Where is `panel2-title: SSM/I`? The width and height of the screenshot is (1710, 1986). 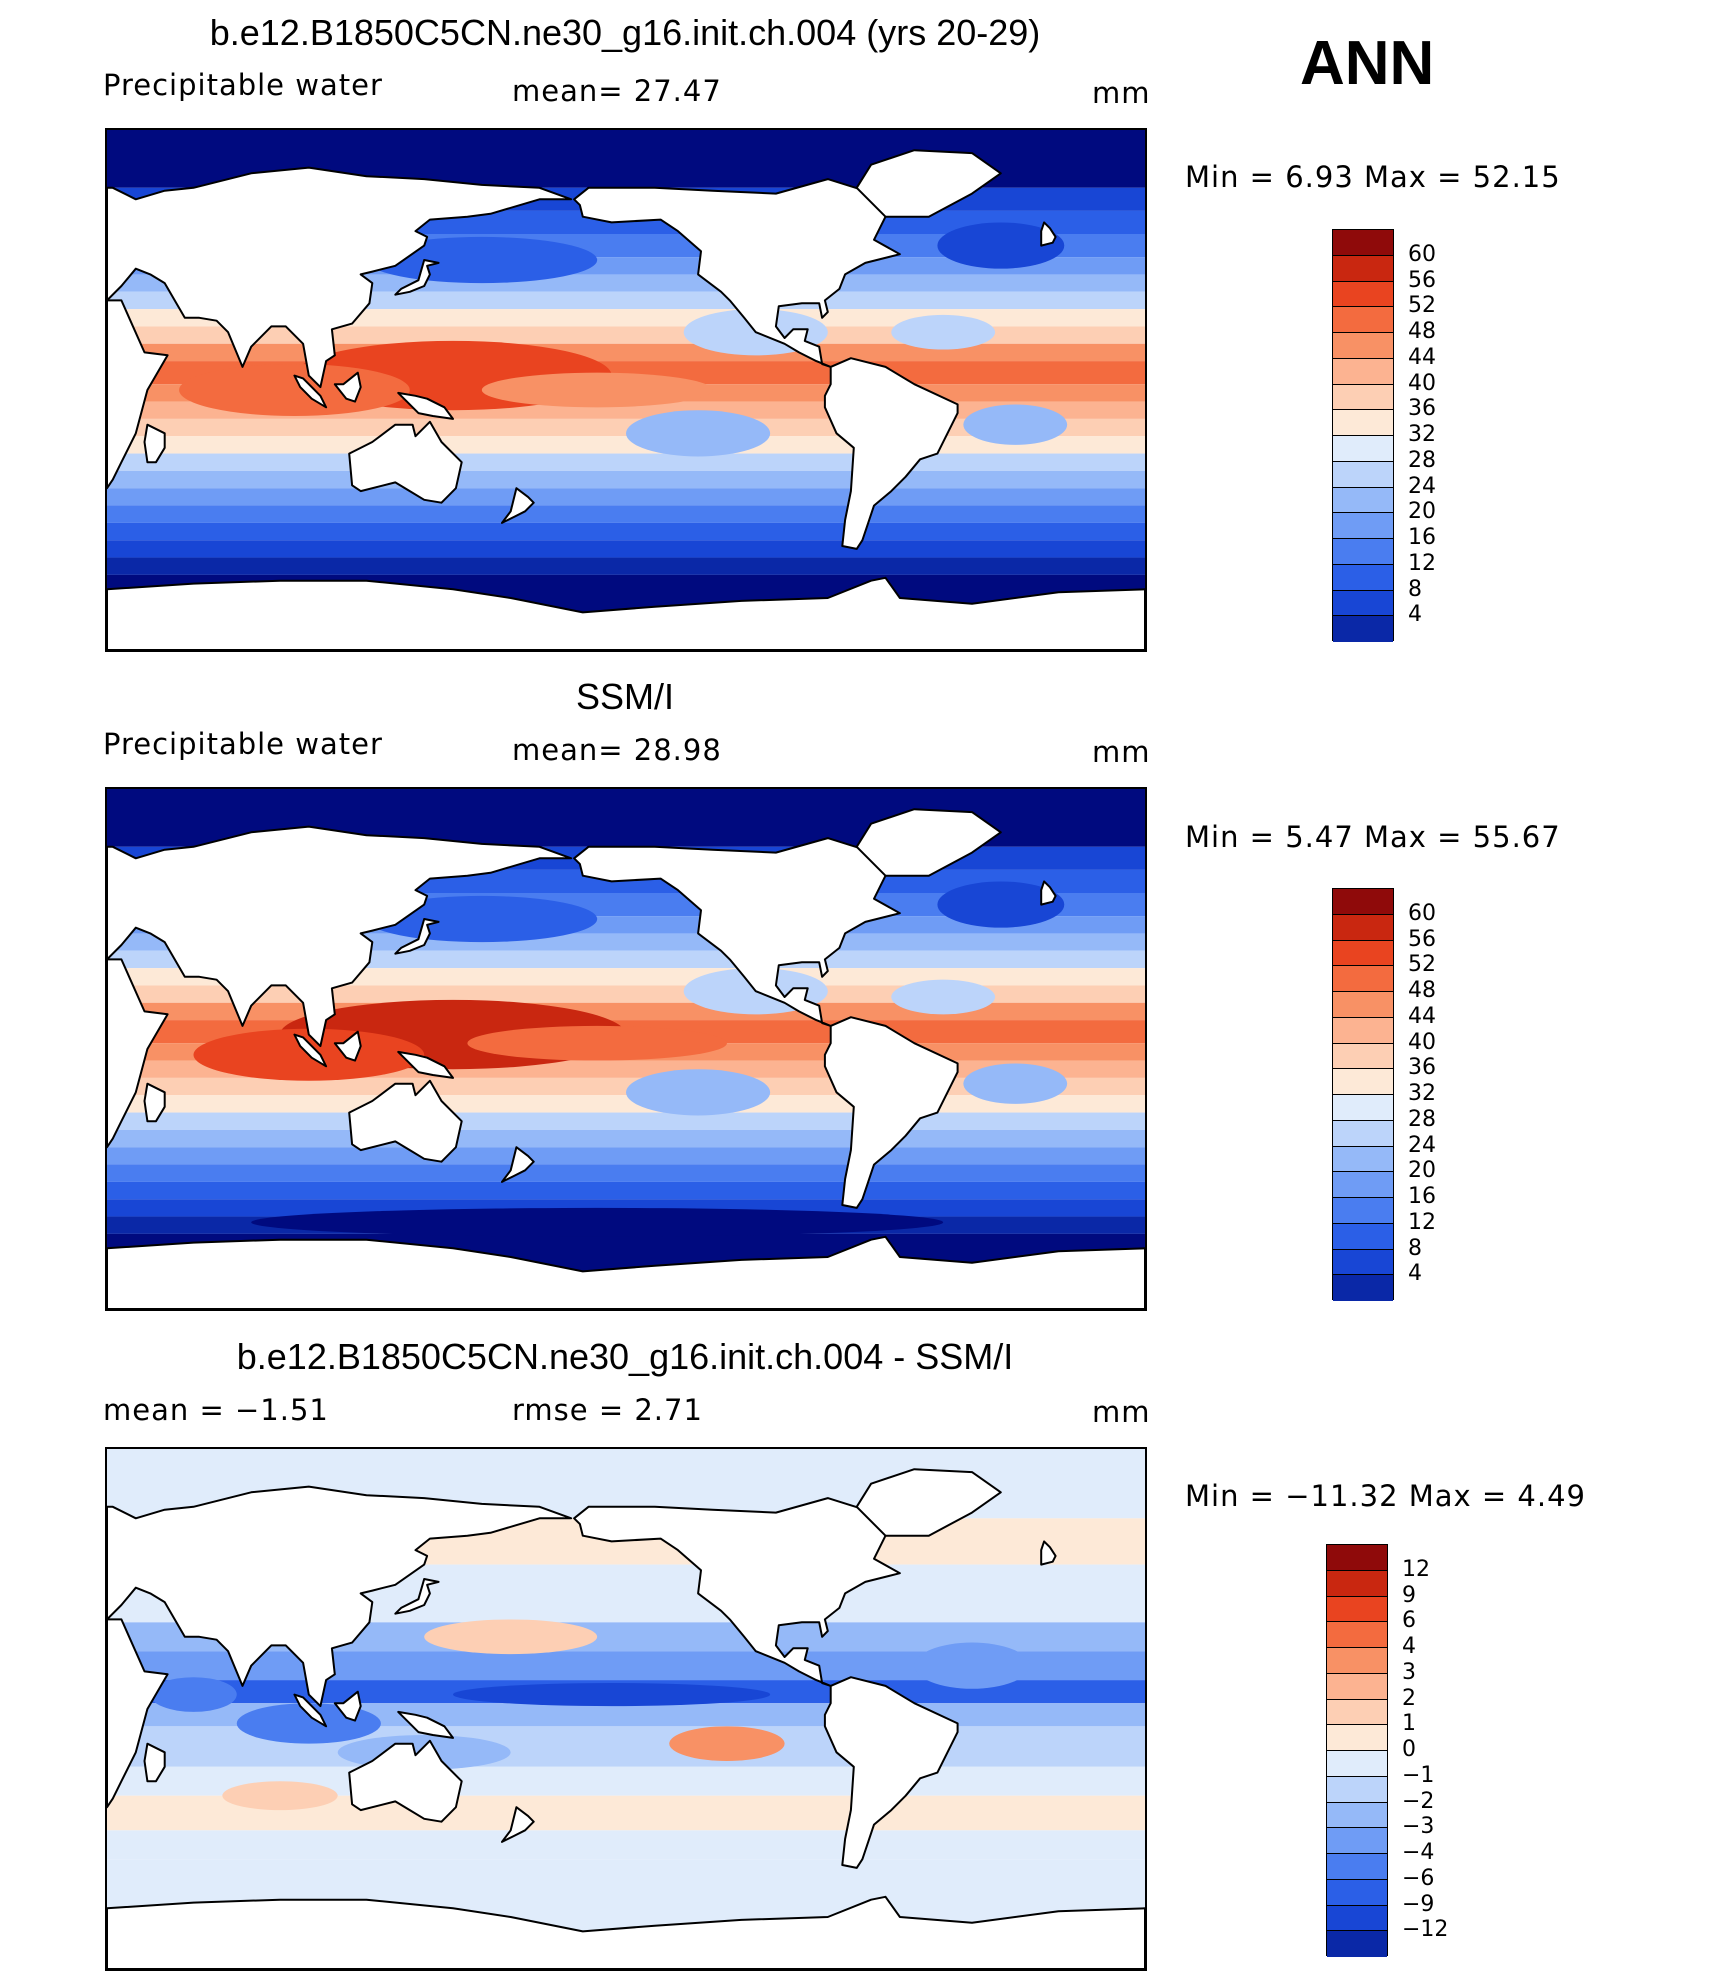 panel2-title: SSM/I is located at coordinates (624, 696).